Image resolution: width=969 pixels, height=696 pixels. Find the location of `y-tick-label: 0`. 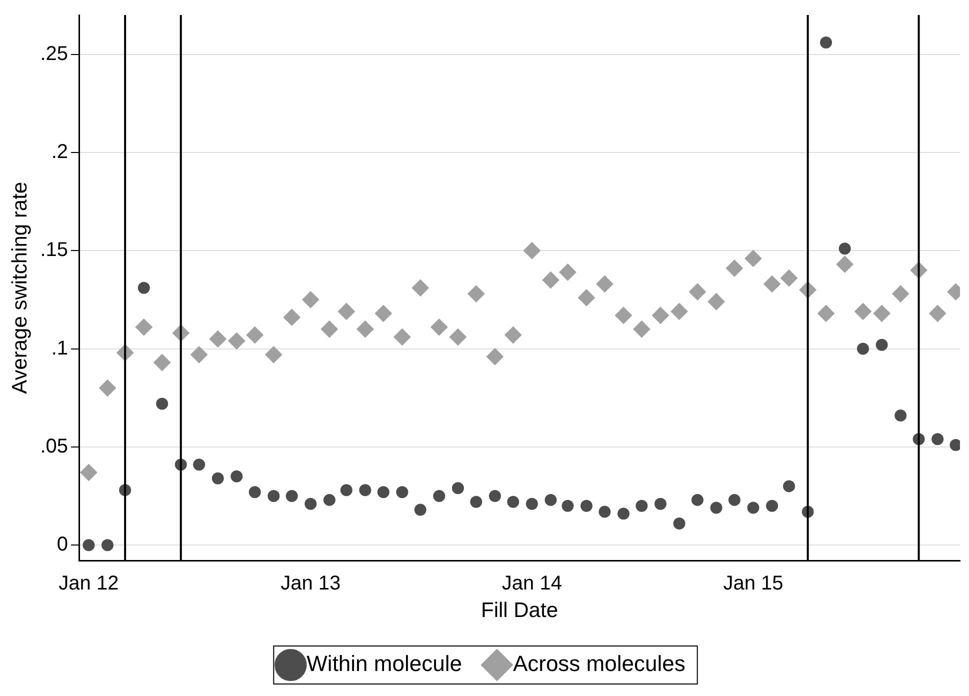

y-tick-label: 0 is located at coordinates (62, 545).